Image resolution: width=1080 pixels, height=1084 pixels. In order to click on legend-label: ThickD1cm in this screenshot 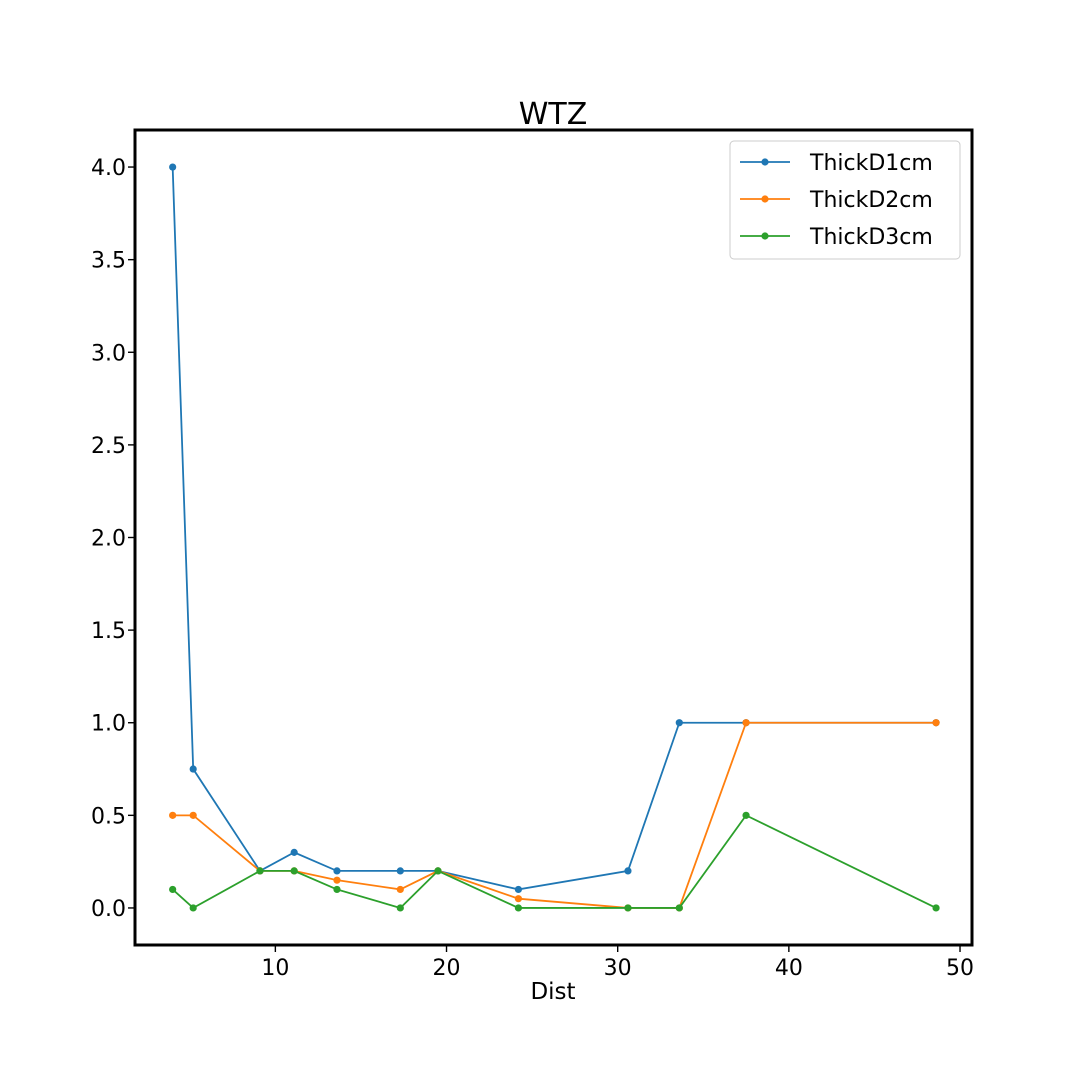, I will do `click(871, 163)`.